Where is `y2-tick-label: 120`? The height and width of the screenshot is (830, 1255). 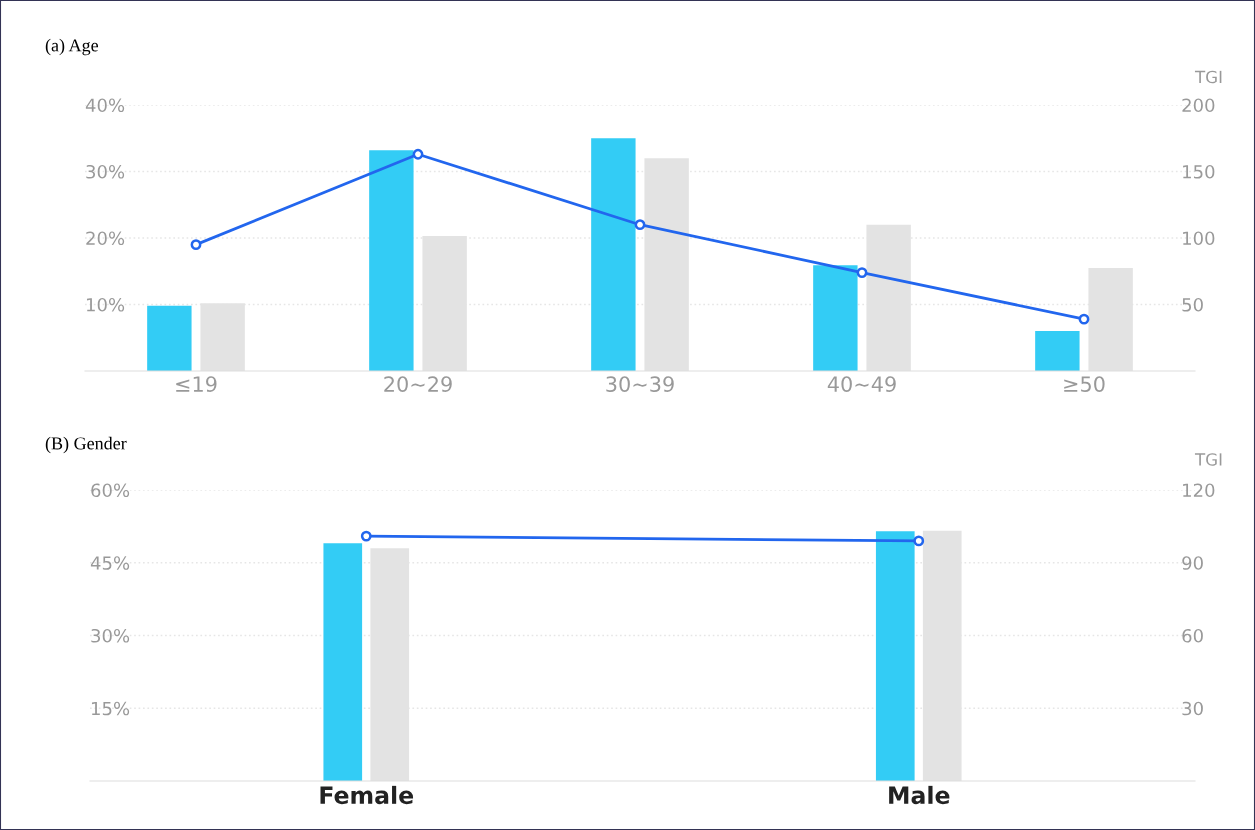 y2-tick-label: 120 is located at coordinates (1199, 490).